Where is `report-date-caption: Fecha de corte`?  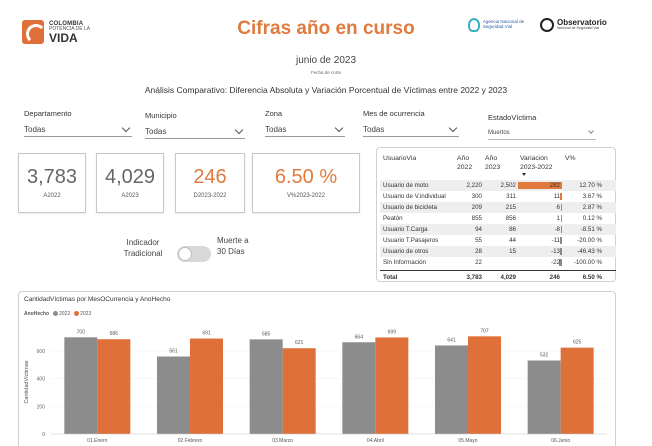 report-date-caption: Fecha de corte is located at coordinates (326, 72).